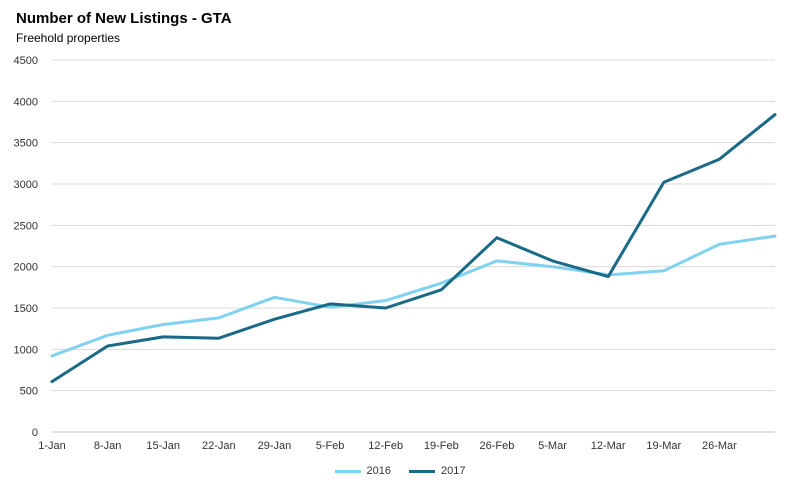  What do you see at coordinates (26, 61) in the screenshot?
I see `y-tick-label: 4500` at bounding box center [26, 61].